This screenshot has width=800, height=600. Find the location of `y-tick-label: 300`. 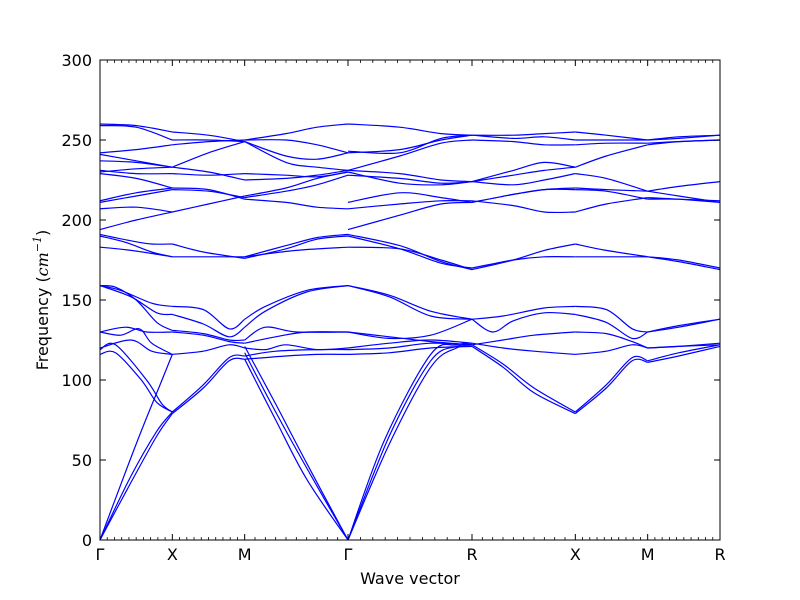

y-tick-label: 300 is located at coordinates (76, 60).